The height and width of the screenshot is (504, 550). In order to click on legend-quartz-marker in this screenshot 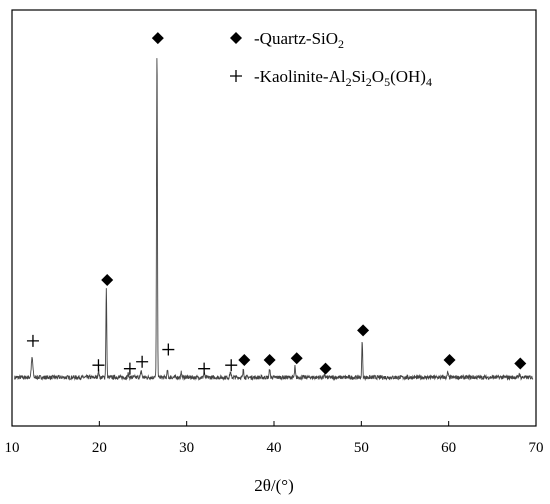, I will do `click(236, 38)`.